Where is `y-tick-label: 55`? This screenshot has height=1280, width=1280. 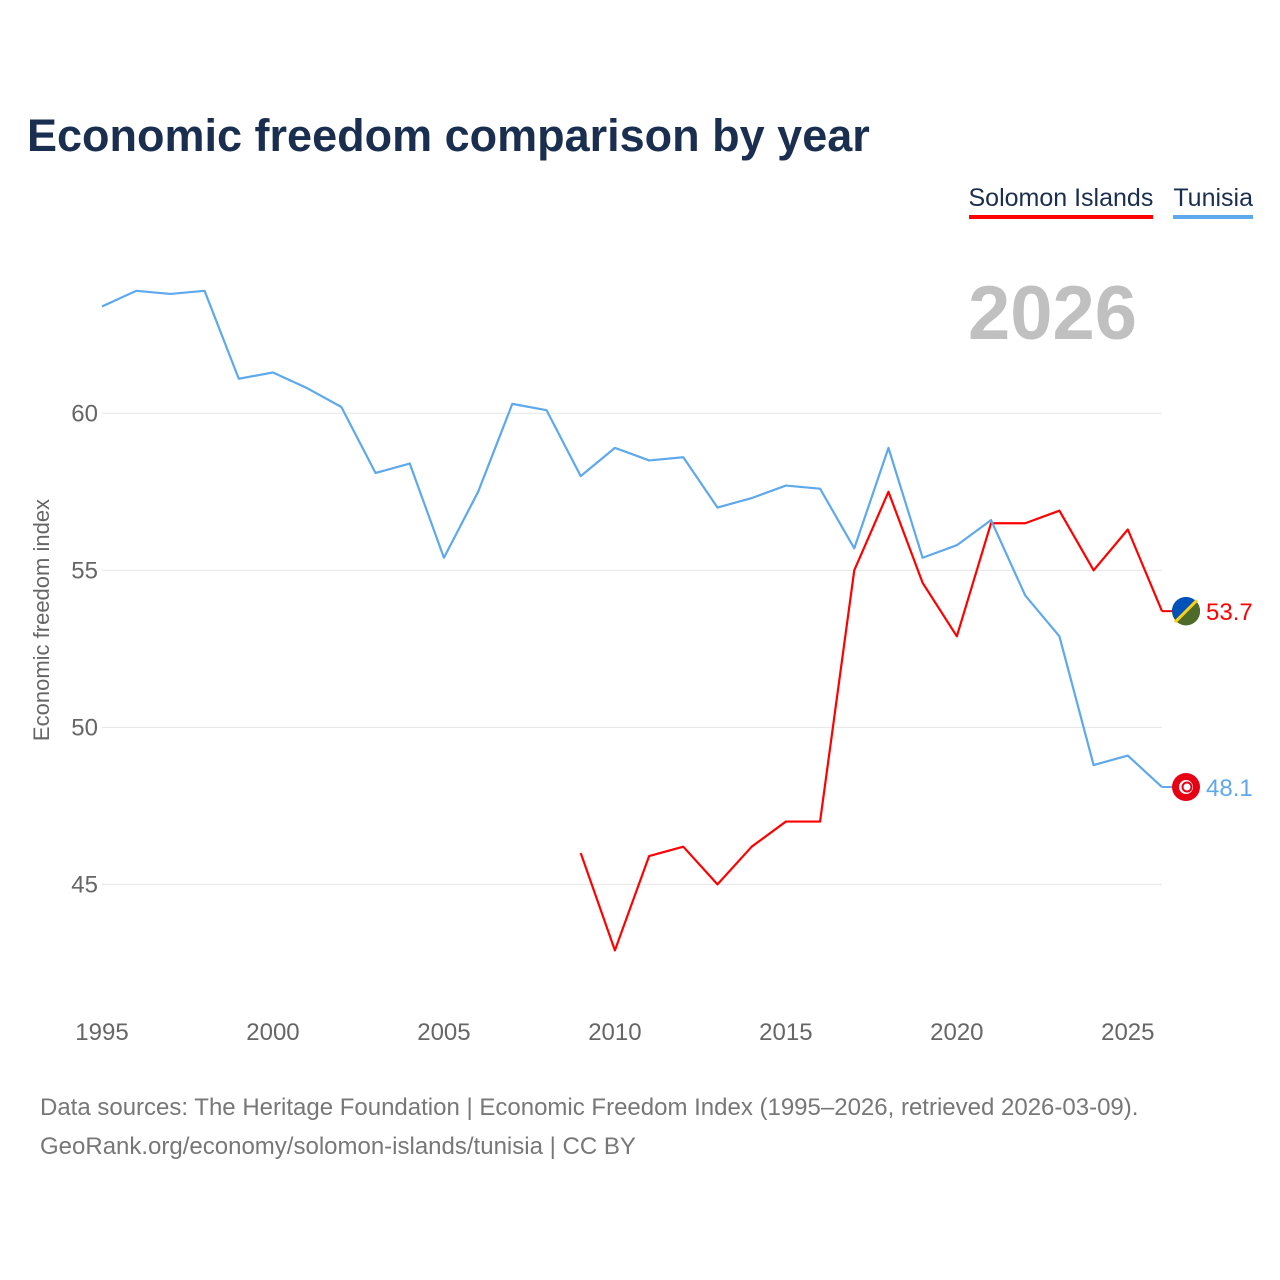
y-tick-label: 55 is located at coordinates (84, 570).